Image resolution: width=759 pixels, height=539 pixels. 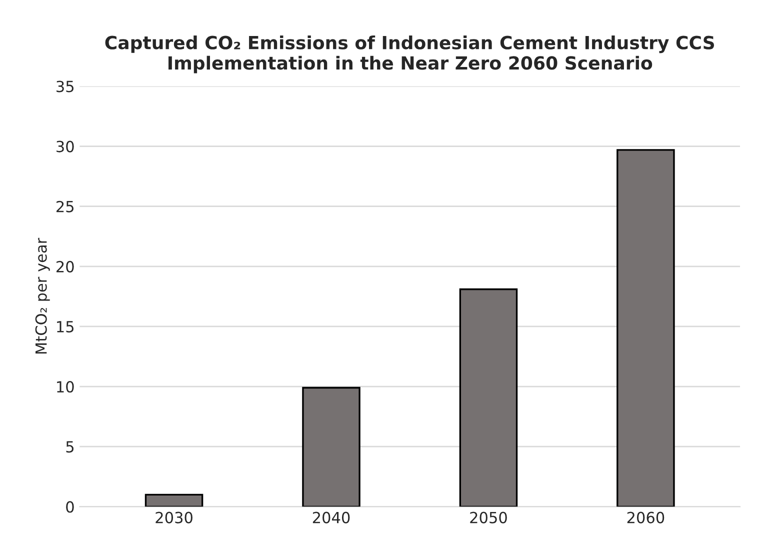 I want to click on y-tick-label: 25, so click(x=65, y=206).